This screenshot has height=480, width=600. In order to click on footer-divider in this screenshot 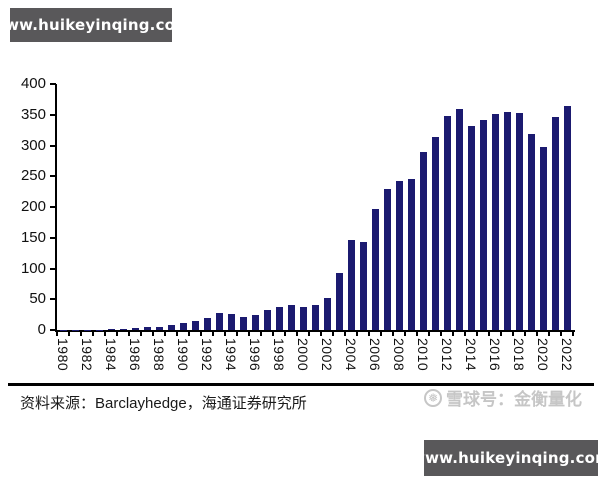, I will do `click(301, 384)`.